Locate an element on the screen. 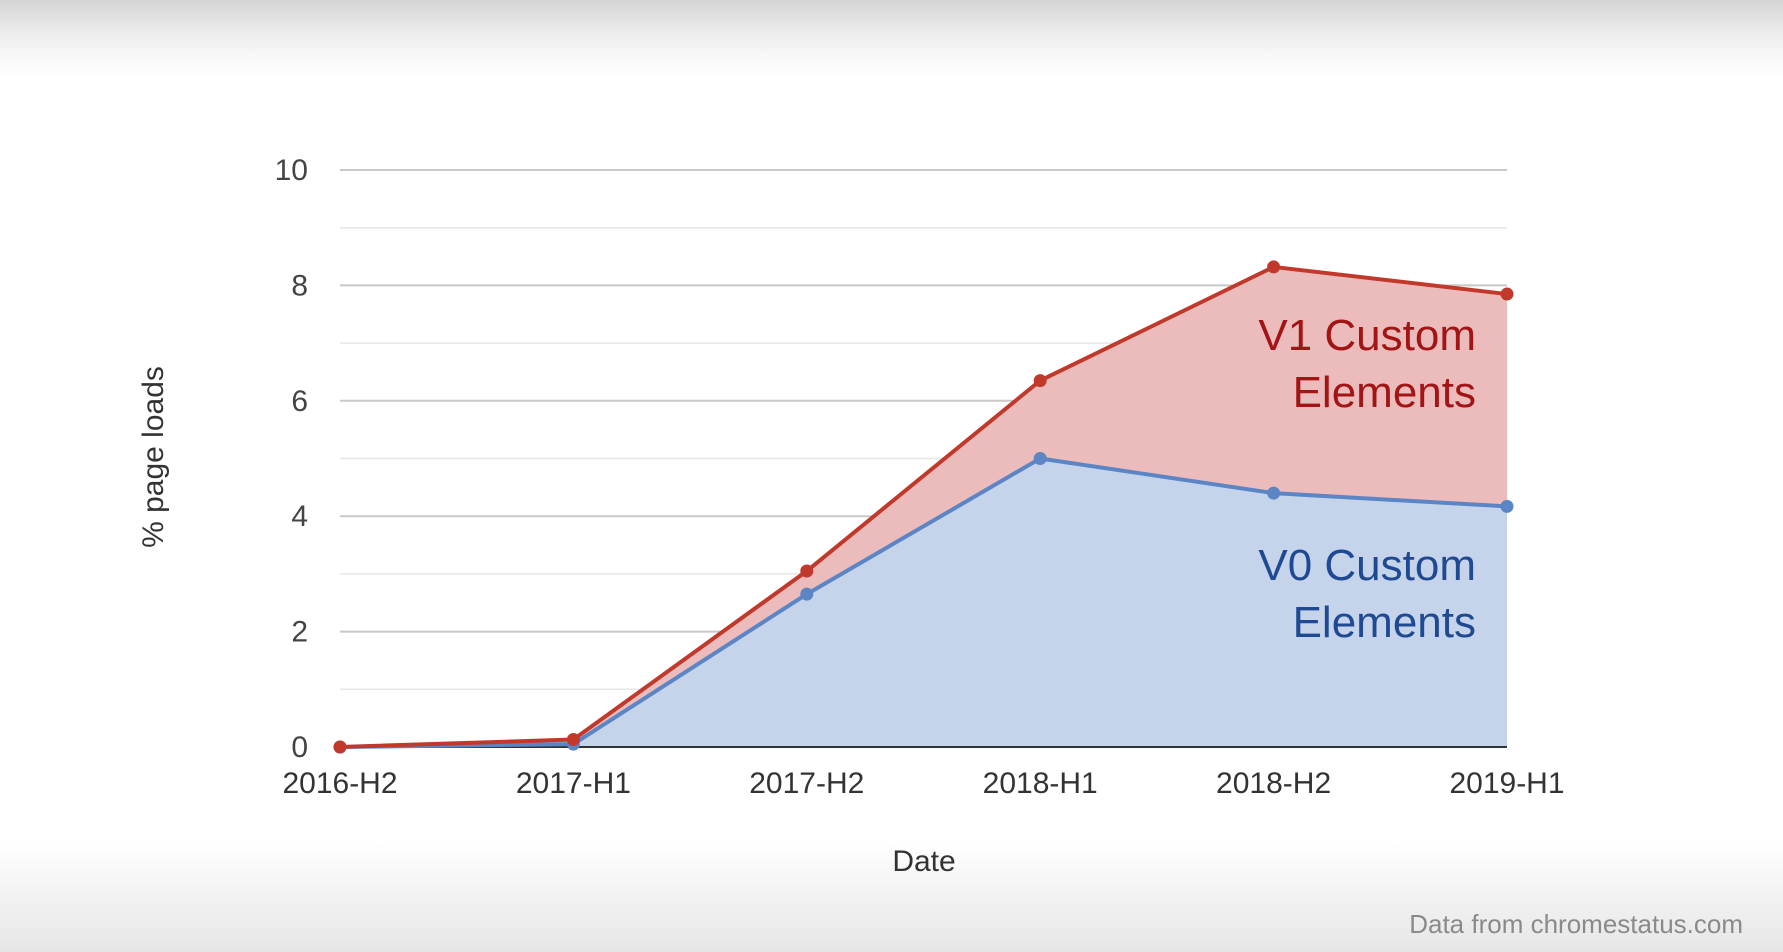  x-tick-label: 2019-H1 is located at coordinates (1506, 783).